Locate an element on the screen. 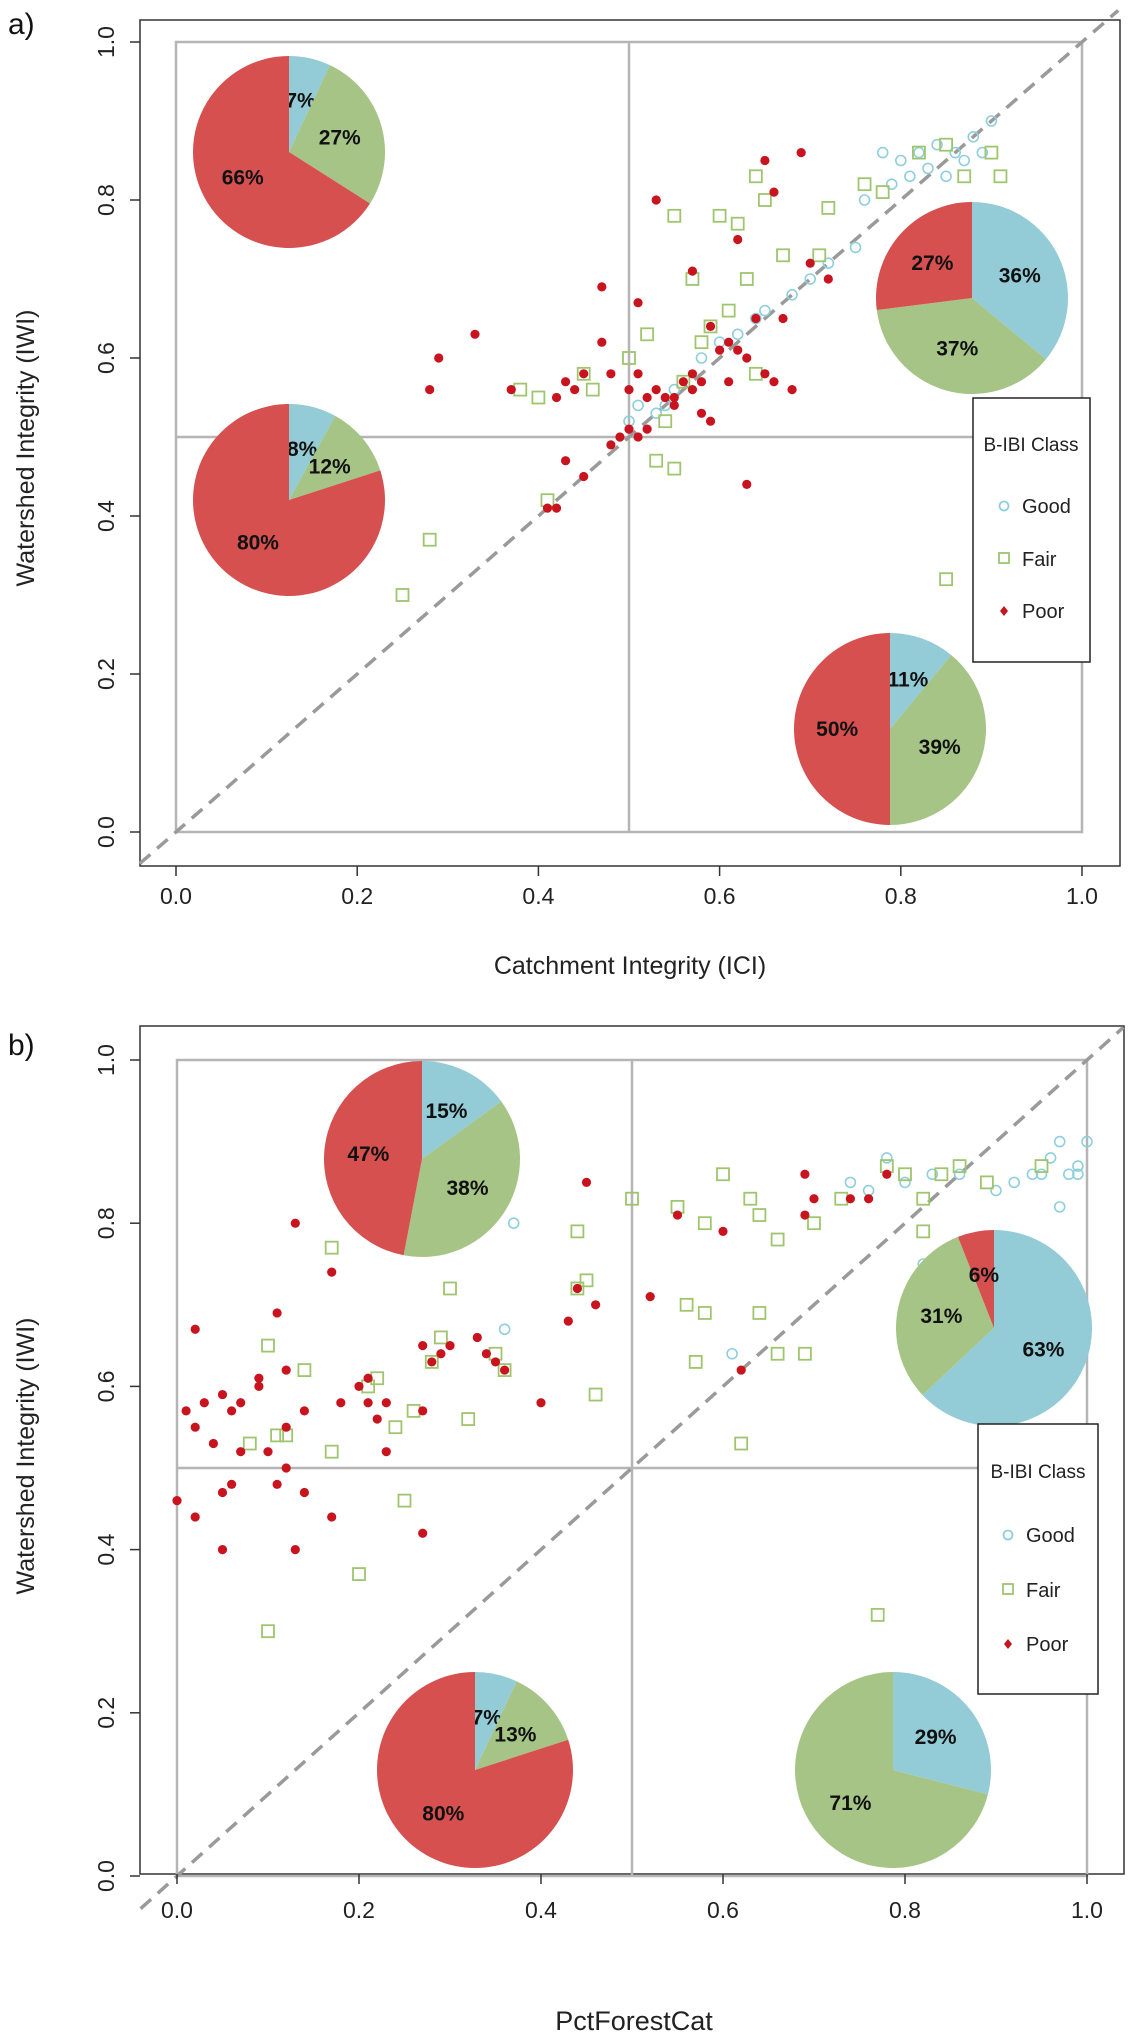  panel-a-points is located at coordinates (701, 358).